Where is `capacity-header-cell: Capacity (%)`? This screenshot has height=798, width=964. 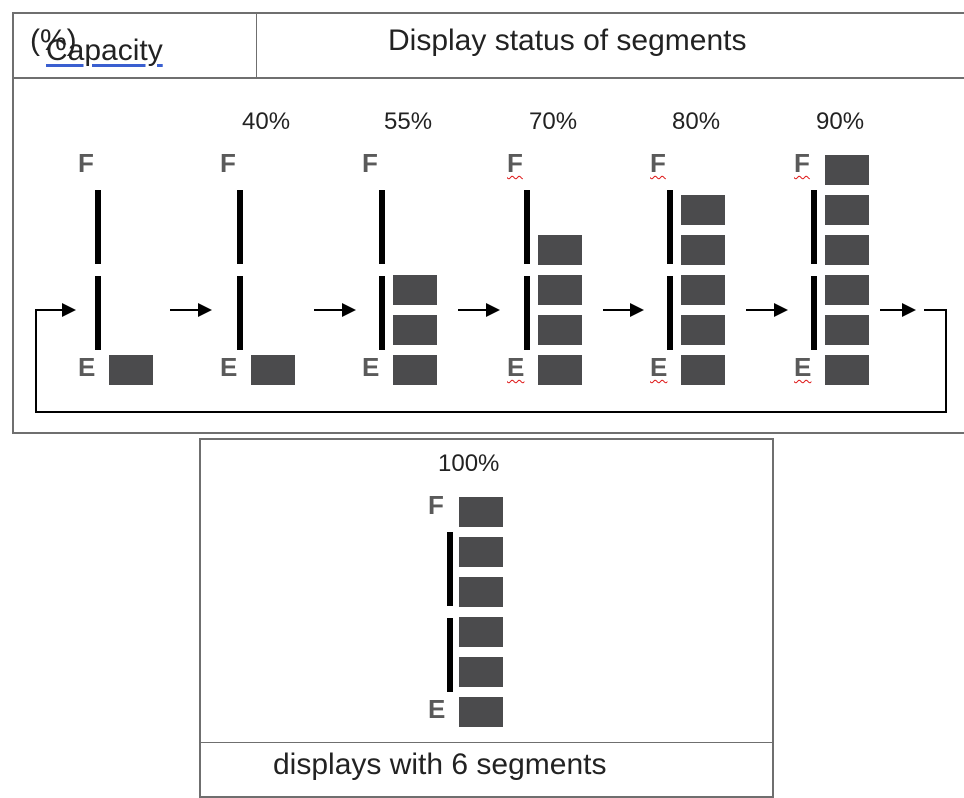
capacity-header-cell: Capacity (%) is located at coordinates (135, 45).